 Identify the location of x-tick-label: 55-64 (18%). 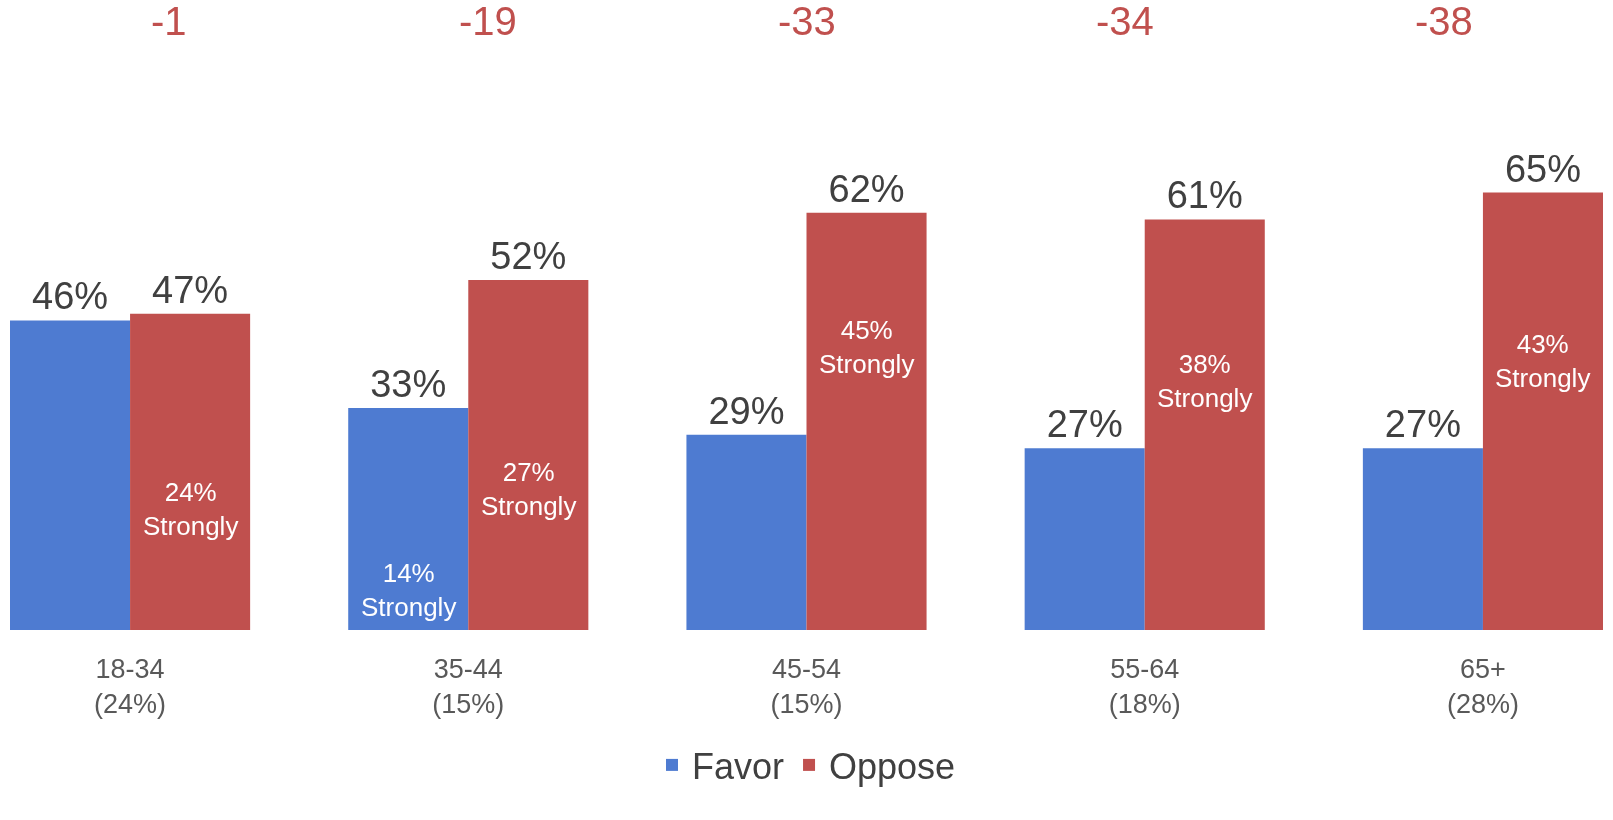
(1144, 687).